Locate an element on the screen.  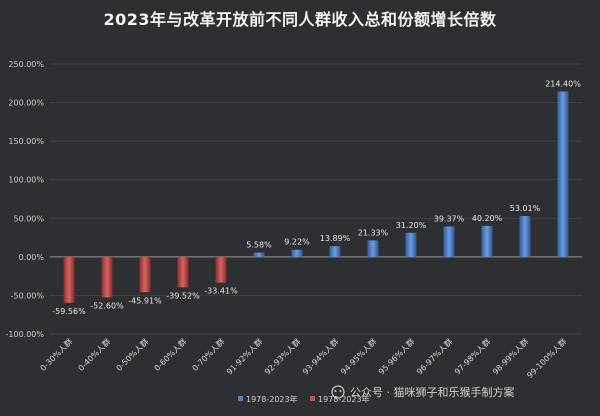
x-tick-label: 0-50%人群 is located at coordinates (132, 354).